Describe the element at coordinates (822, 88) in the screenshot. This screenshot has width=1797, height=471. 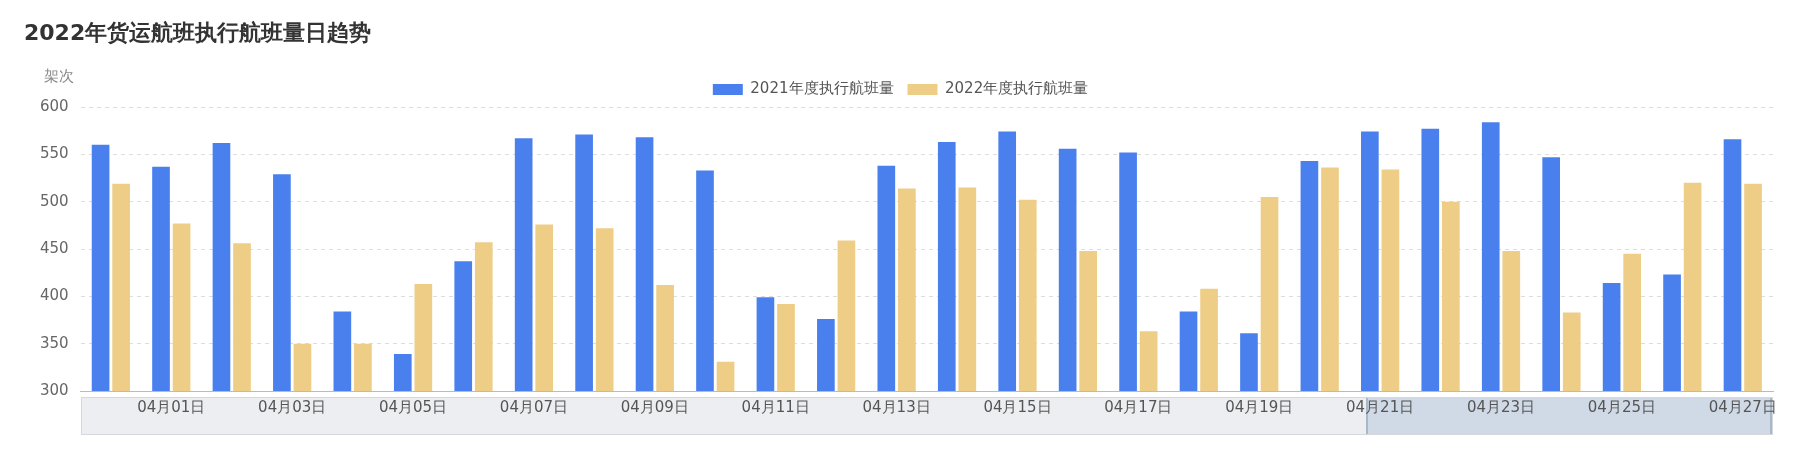
I see `legend-label: 2021年度执行航班量` at that location.